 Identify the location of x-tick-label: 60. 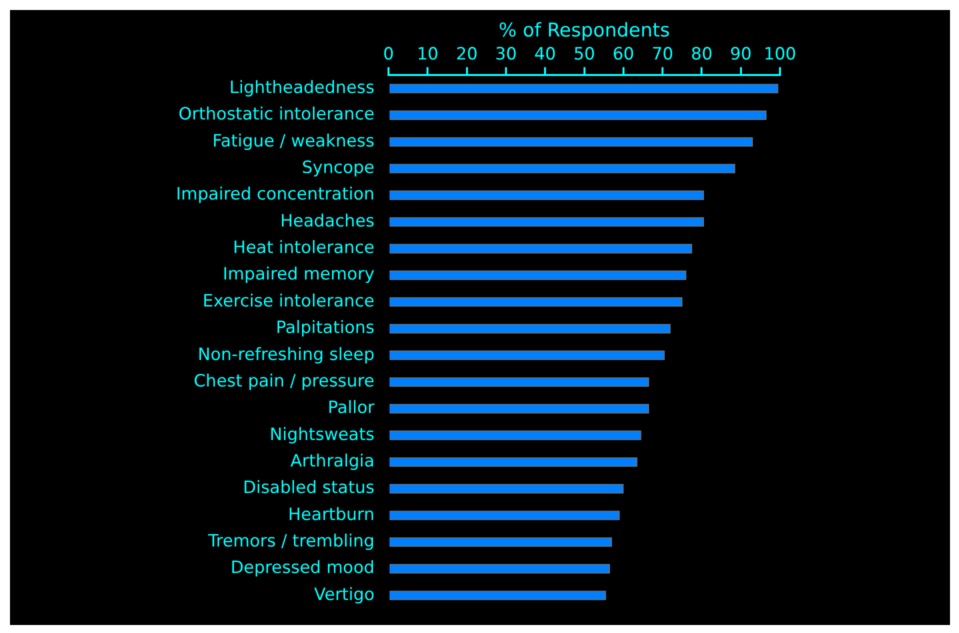
(623, 54).